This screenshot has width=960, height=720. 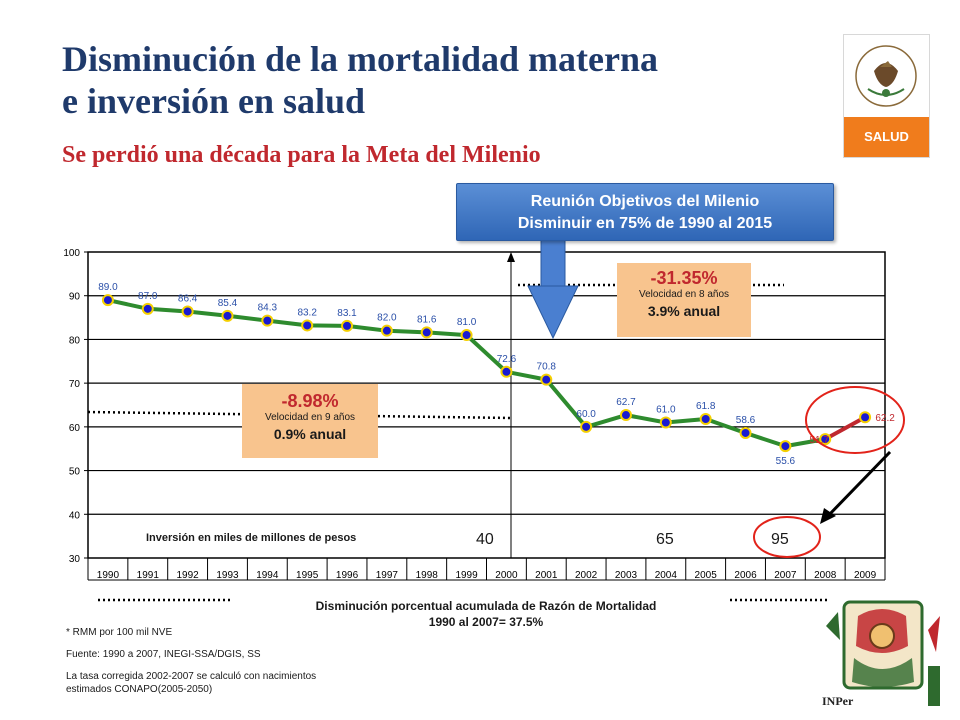 What do you see at coordinates (485, 539) in the screenshot?
I see `investment-value-2000: 40` at bounding box center [485, 539].